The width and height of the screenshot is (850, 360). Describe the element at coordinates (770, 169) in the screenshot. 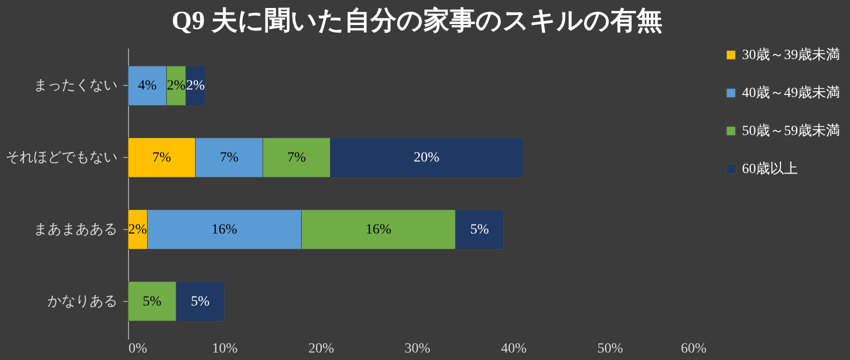

I see `legend-label: 60歳以上` at that location.